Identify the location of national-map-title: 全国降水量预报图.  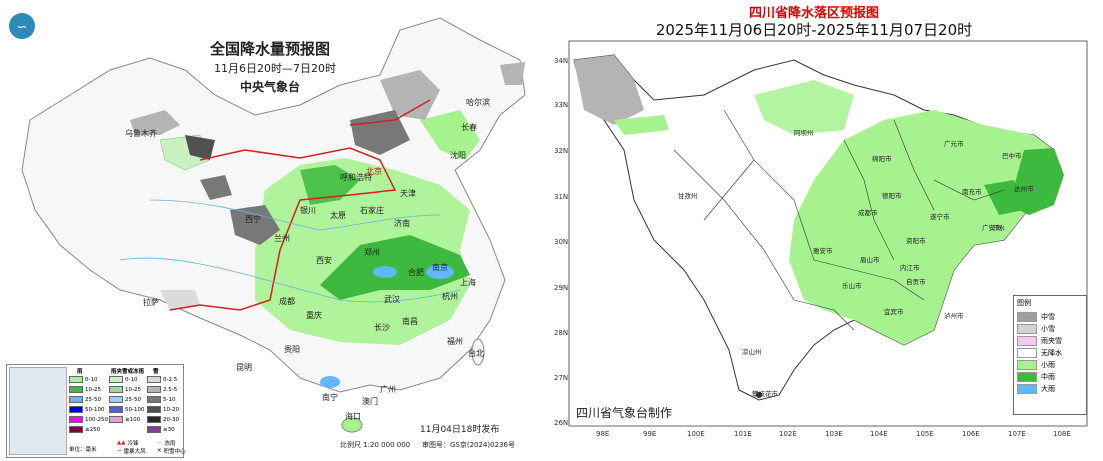
(270, 49).